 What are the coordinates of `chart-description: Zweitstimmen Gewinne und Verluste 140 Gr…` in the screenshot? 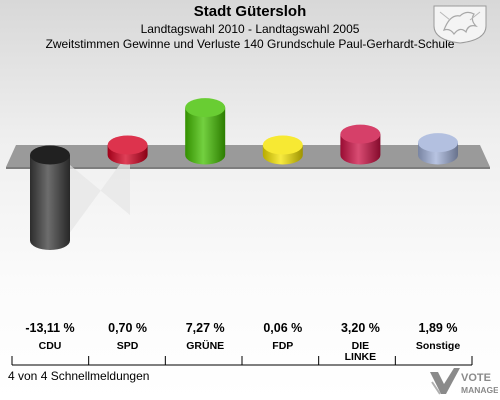 It's located at (250, 44).